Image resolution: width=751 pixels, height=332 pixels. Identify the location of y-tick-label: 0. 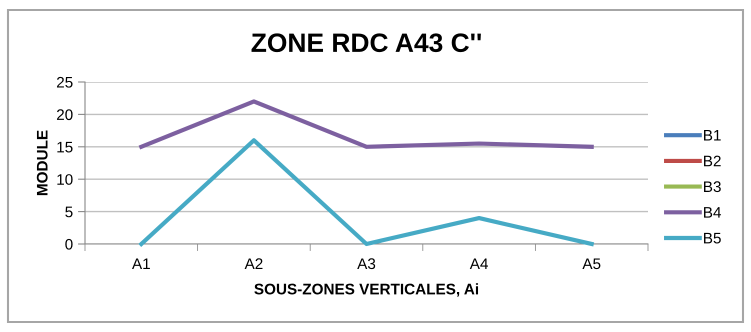
(69, 244).